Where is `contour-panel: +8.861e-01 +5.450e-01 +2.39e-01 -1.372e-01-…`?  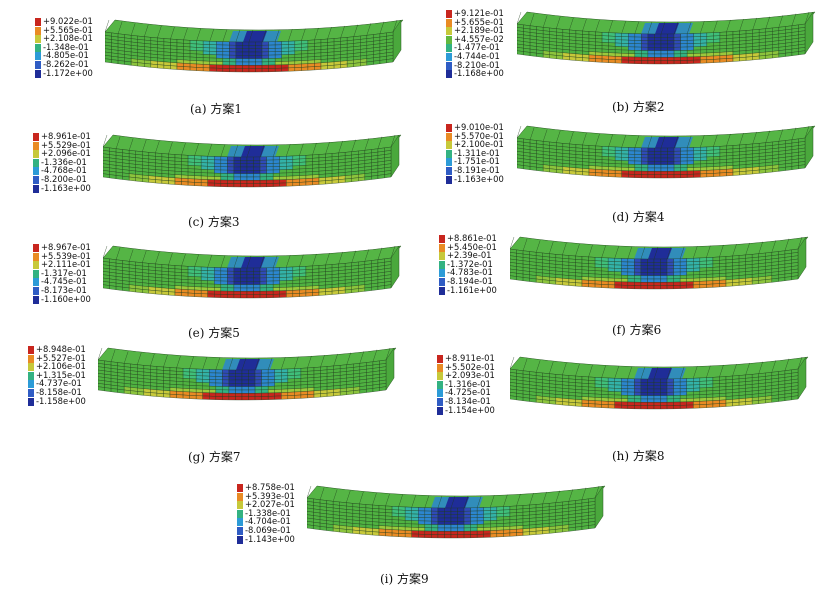 contour-panel: +8.861e-01 +5.450e-01 +2.39e-01 -1.372e-01-… is located at coordinates (634, 291).